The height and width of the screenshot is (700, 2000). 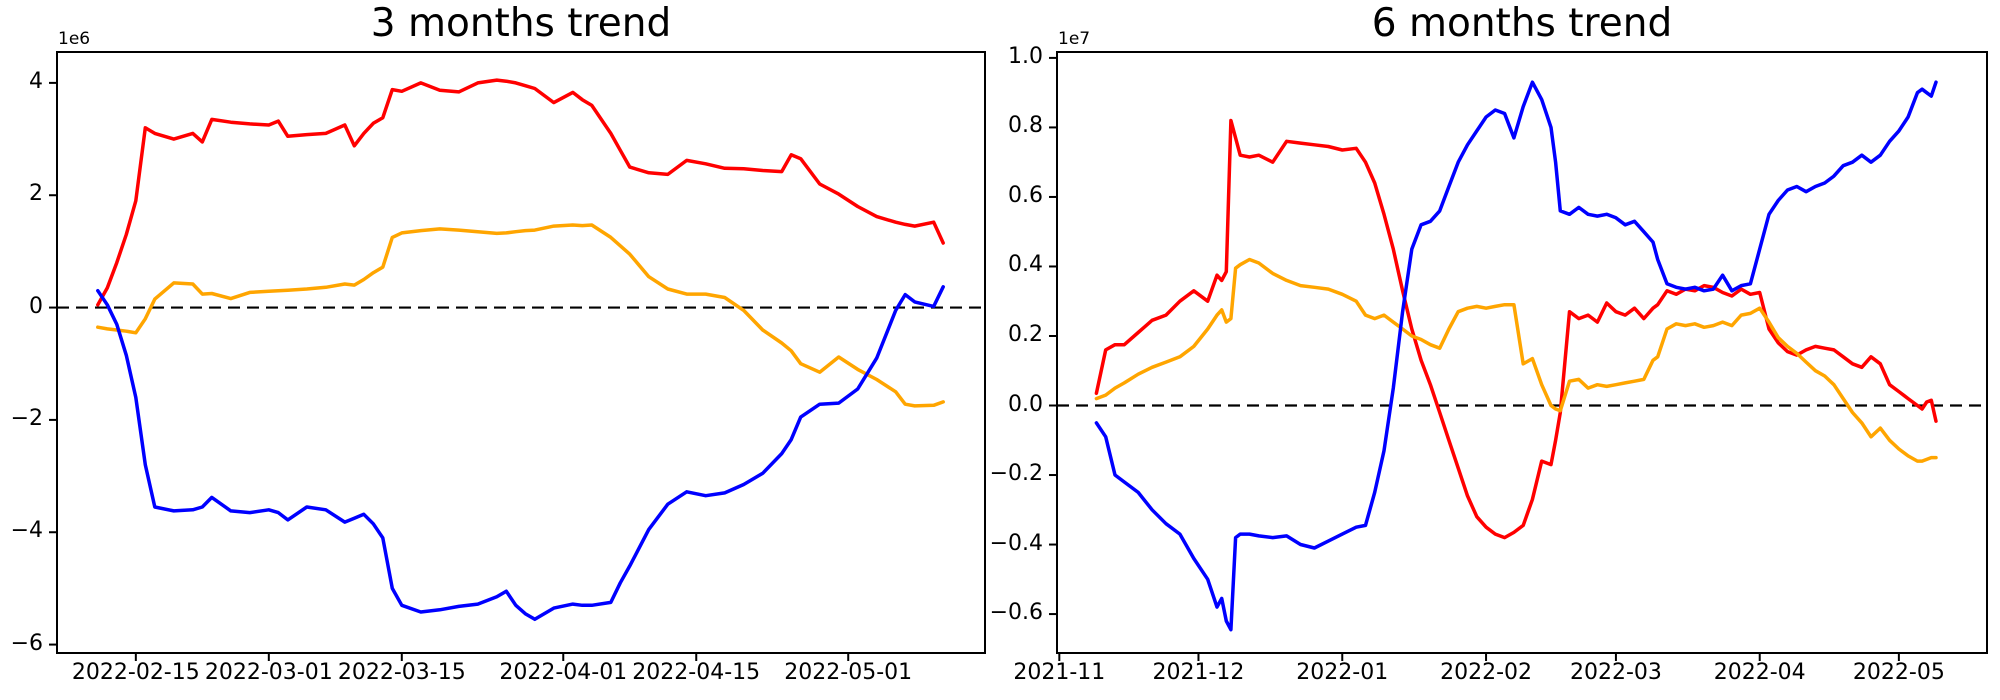 What do you see at coordinates (36, 81) in the screenshot?
I see `left-chart-y-tick-label: 4` at bounding box center [36, 81].